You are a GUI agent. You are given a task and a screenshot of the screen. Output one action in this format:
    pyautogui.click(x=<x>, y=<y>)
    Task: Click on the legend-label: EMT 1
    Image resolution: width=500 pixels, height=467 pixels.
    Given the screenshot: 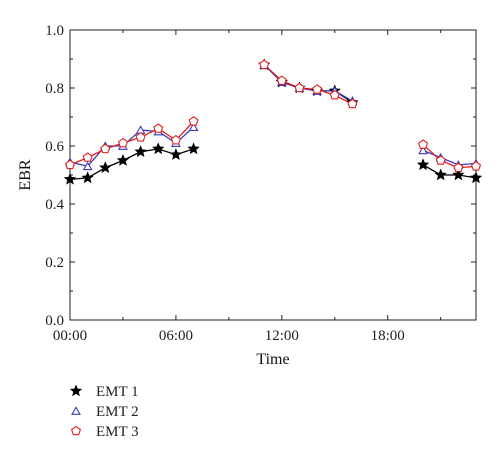 What is the action you would take?
    pyautogui.click(x=117, y=392)
    